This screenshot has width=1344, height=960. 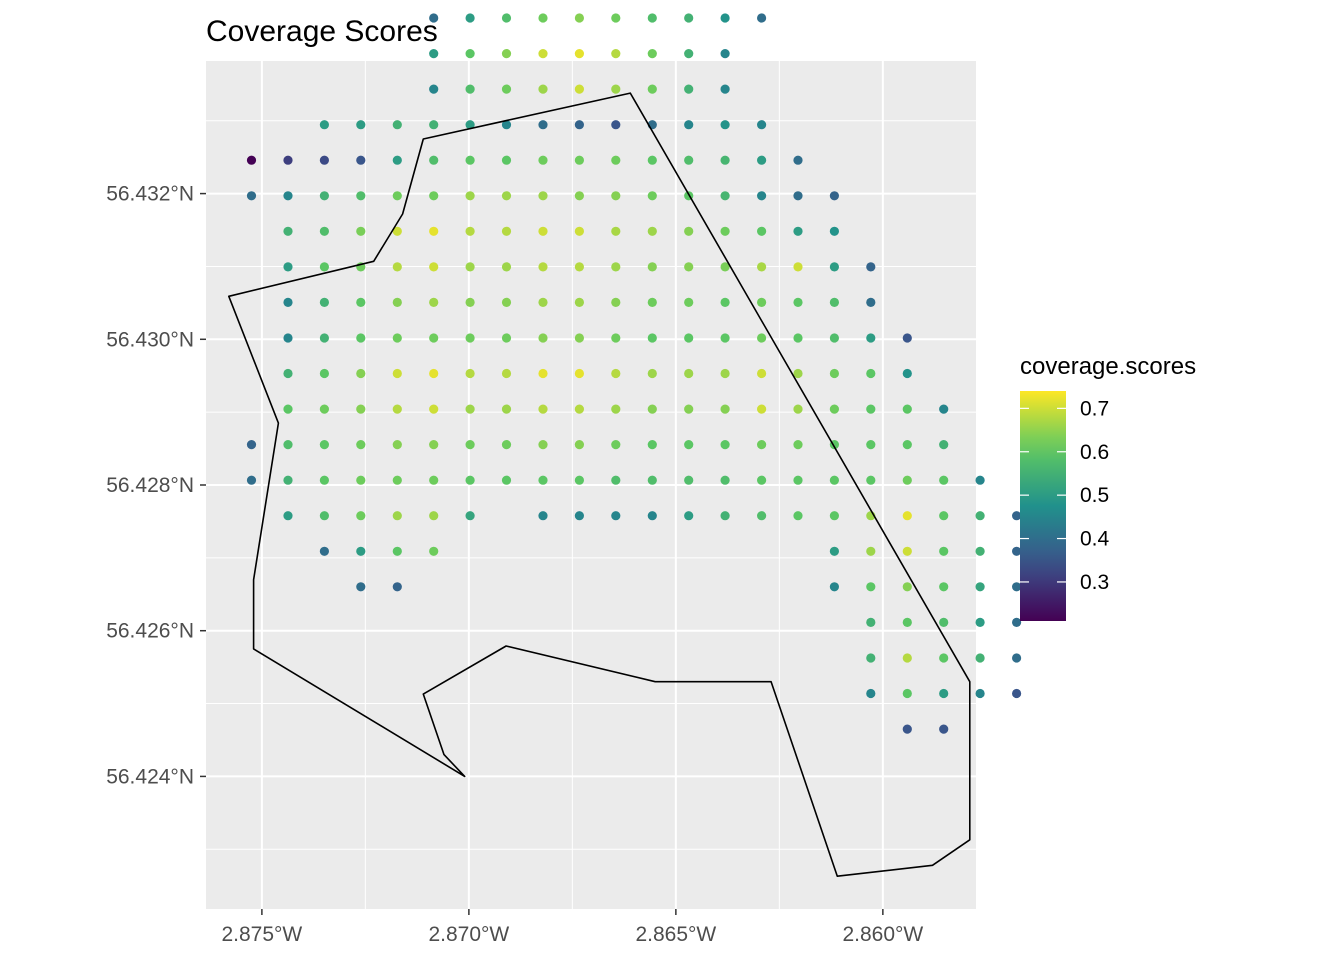 What do you see at coordinates (150, 194) in the screenshot?
I see `y-tick-label: 56.432°N` at bounding box center [150, 194].